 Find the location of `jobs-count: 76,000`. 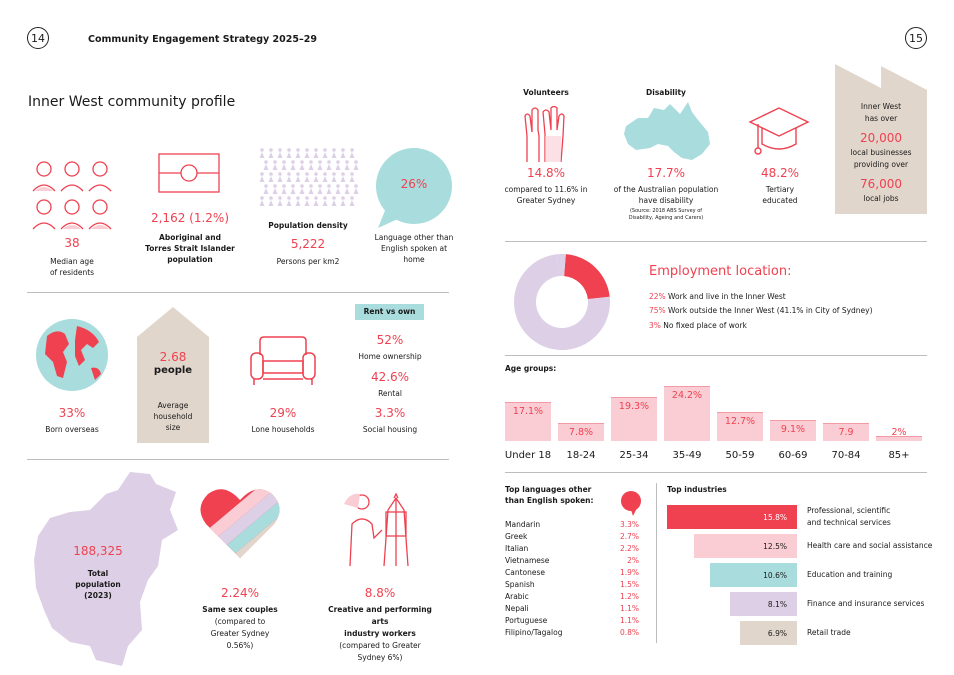

jobs-count: 76,000 is located at coordinates (881, 184).